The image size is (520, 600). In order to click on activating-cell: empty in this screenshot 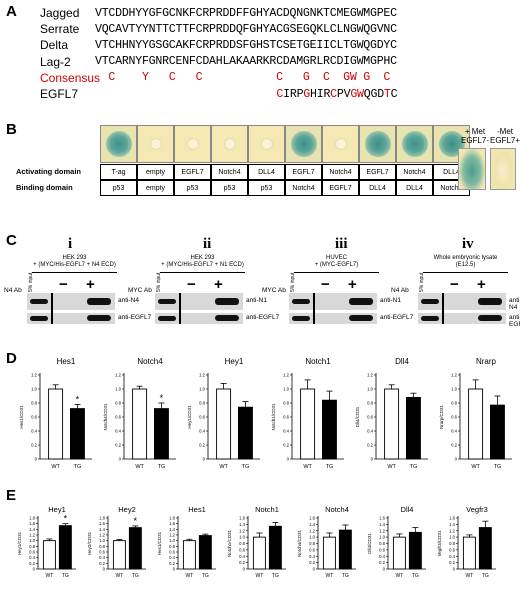, I will do `click(155, 172)`.